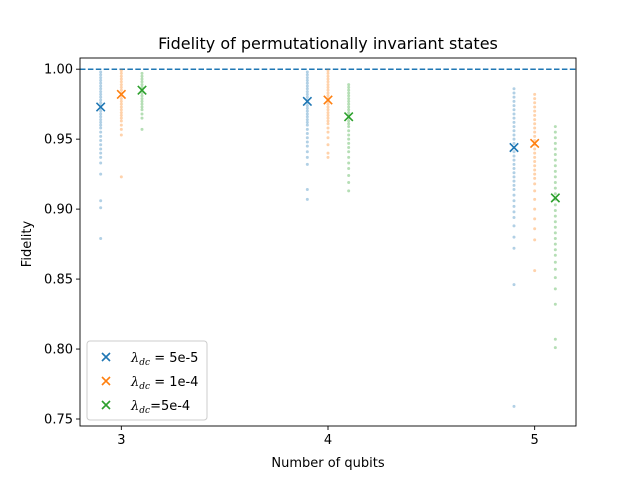  I want to click on legend-entry: λdc = 1e-4, so click(164, 383).